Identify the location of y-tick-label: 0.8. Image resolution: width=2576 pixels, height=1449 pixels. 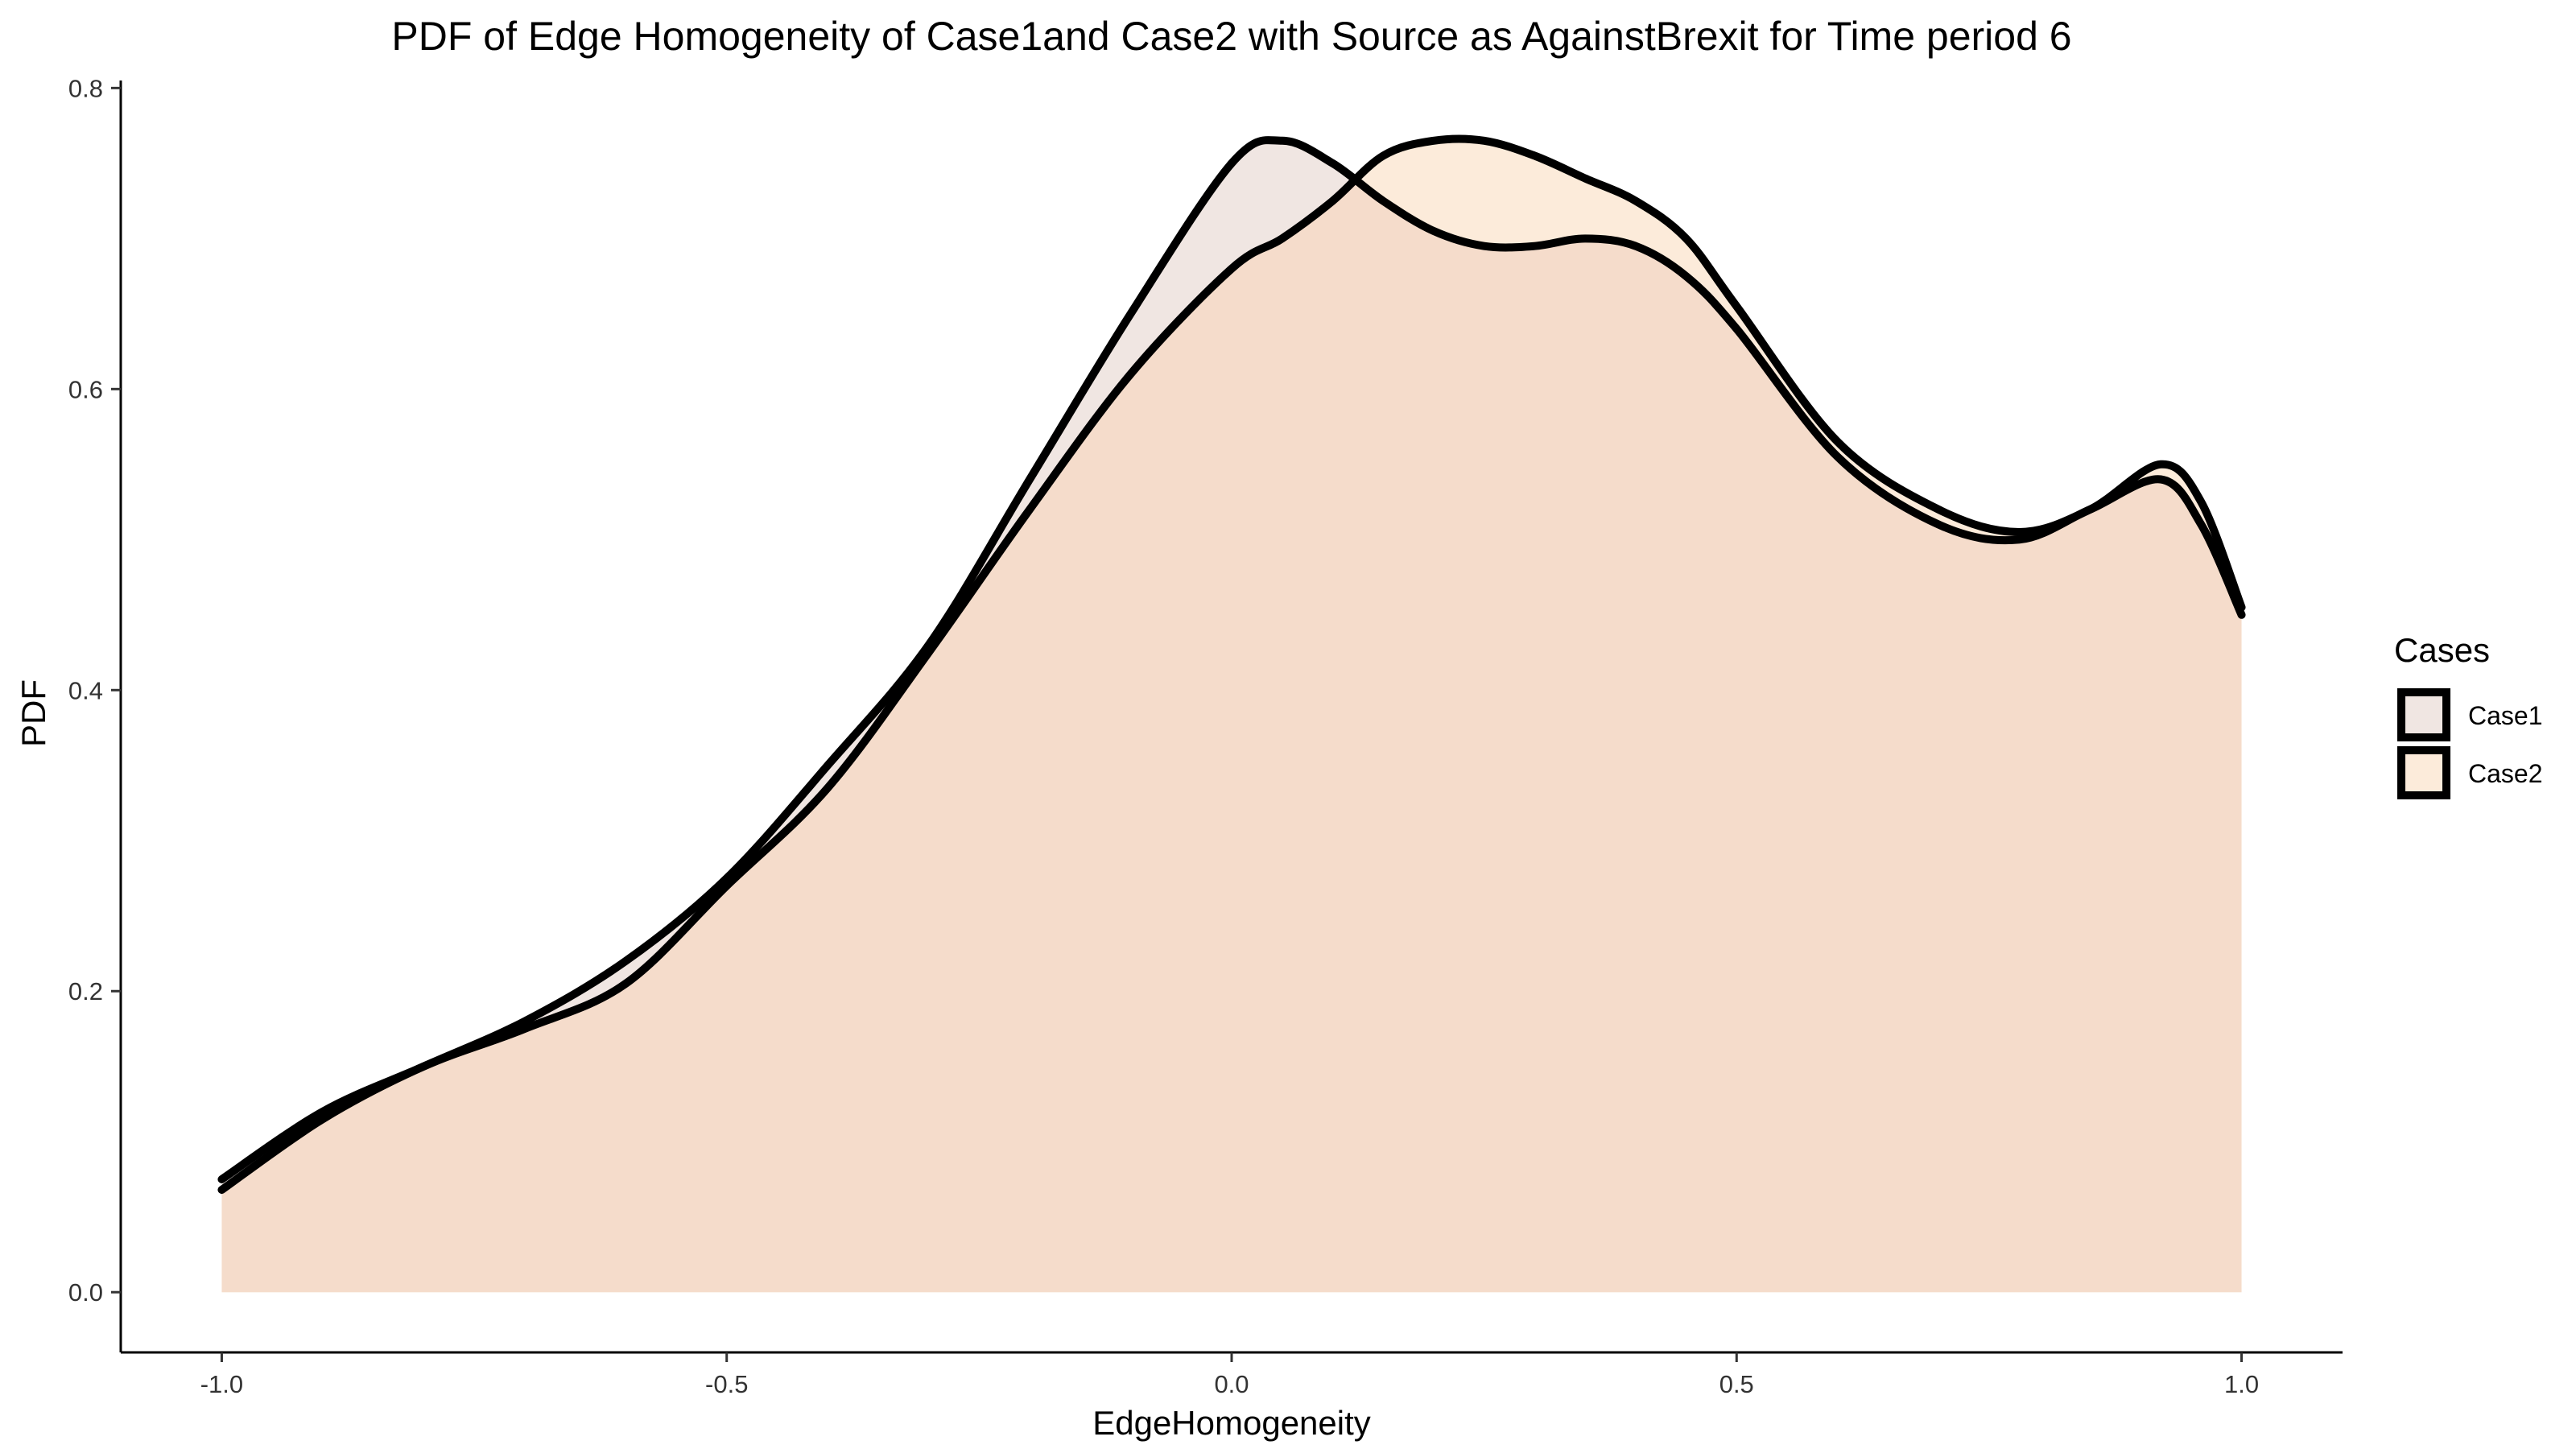
(85, 88).